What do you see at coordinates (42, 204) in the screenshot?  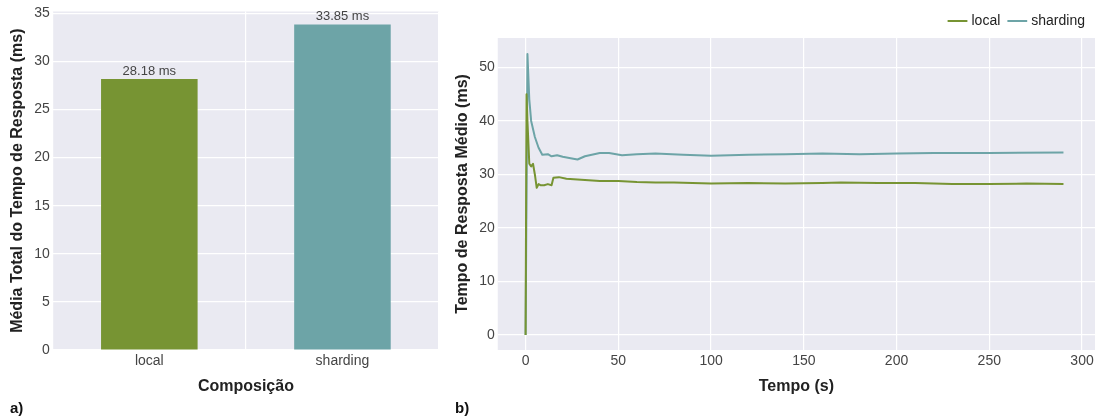 I see `y-tick-label: 15` at bounding box center [42, 204].